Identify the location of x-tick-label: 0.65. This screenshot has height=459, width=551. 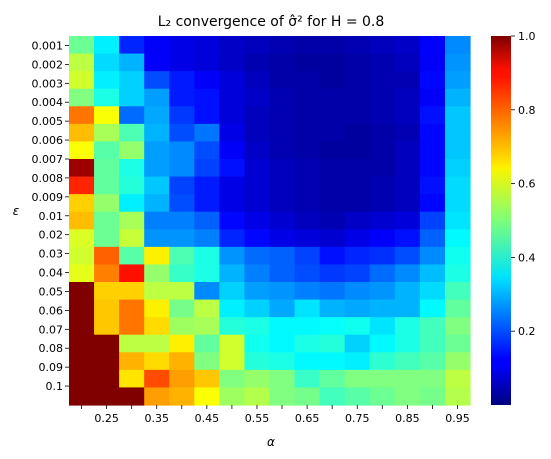
(307, 418).